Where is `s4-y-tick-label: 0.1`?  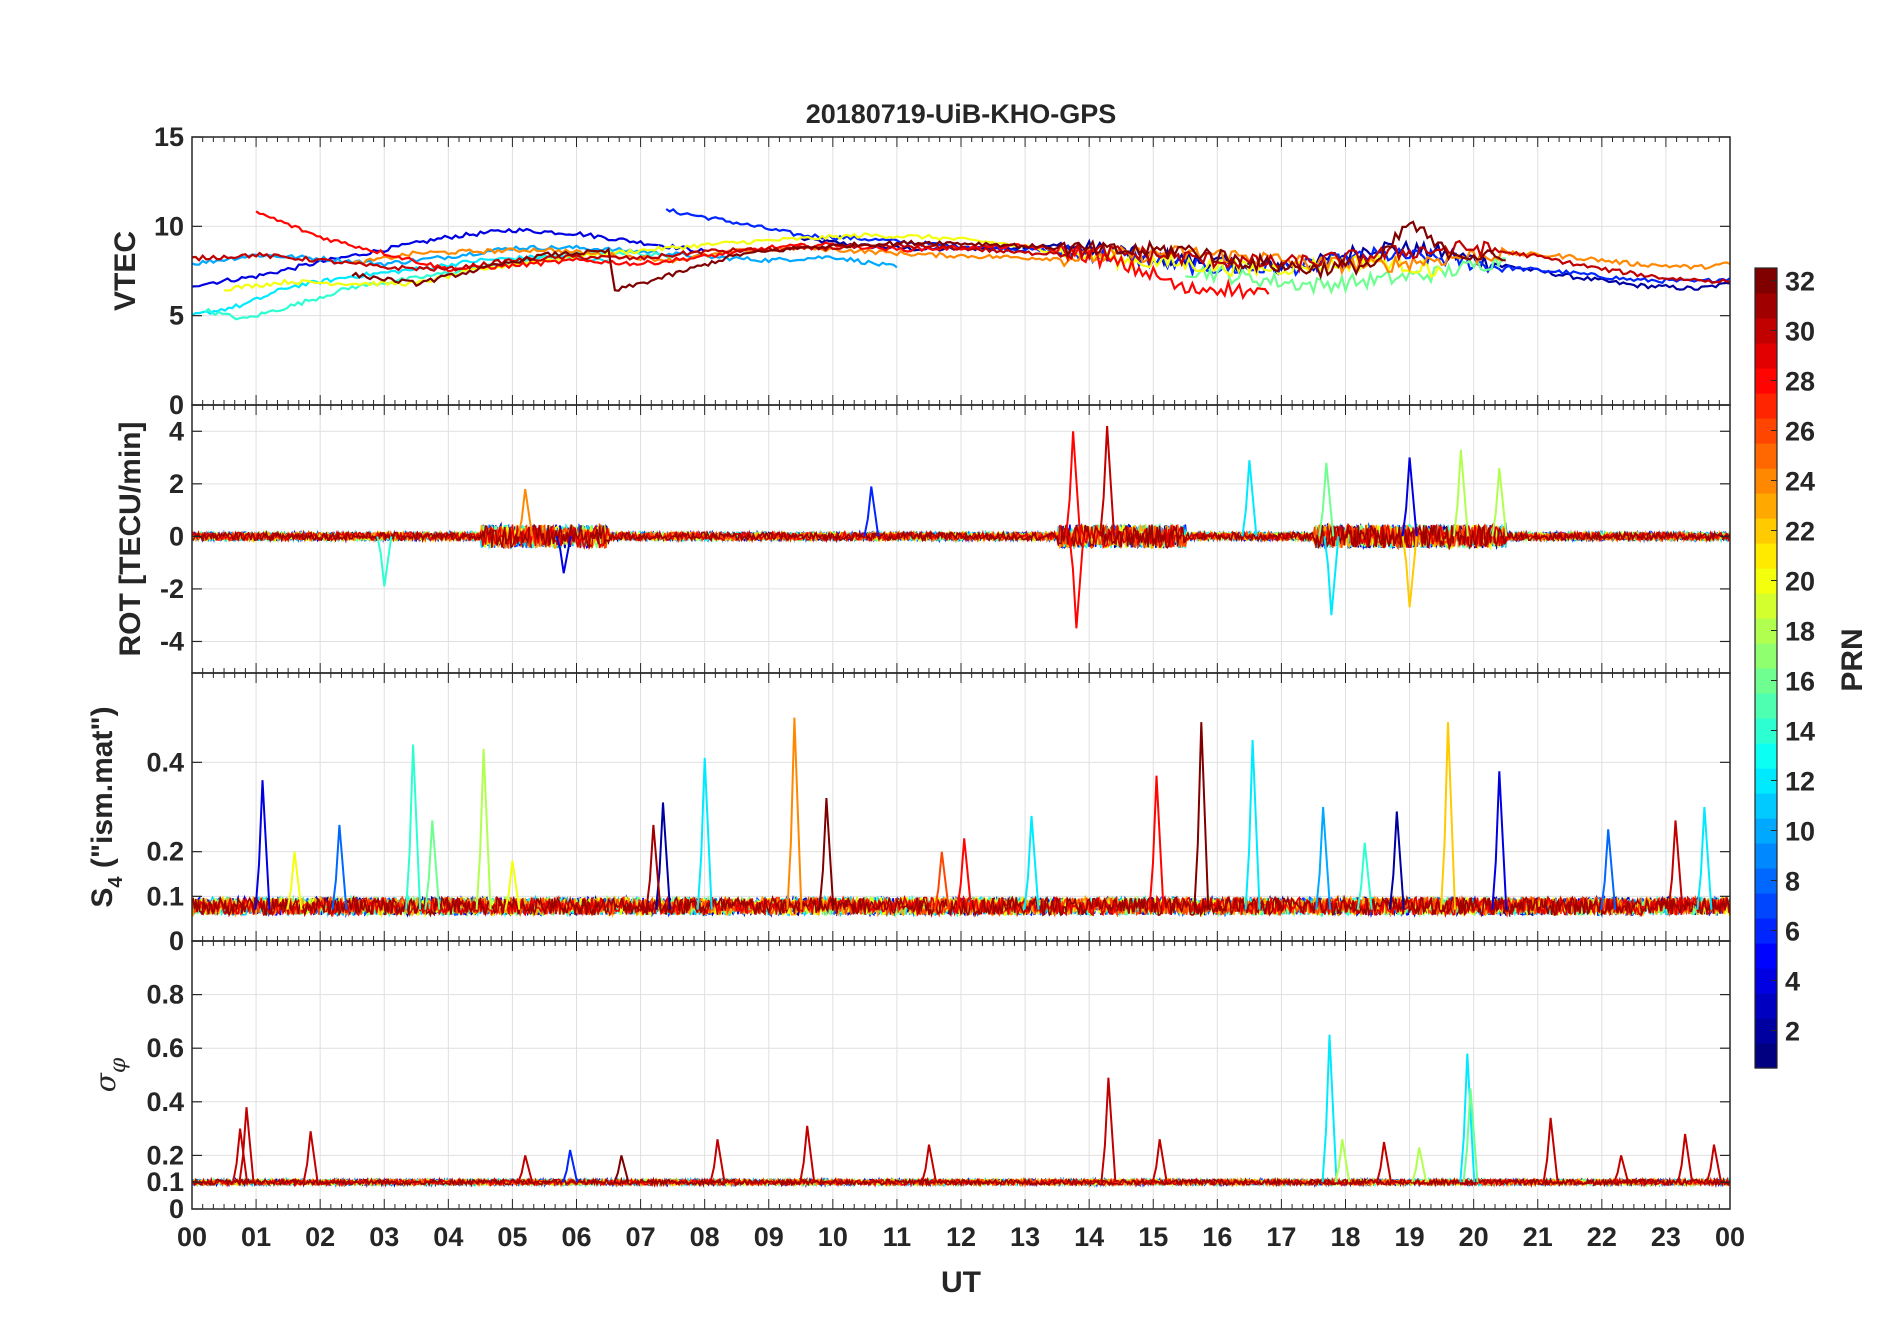 s4-y-tick-label: 0.1 is located at coordinates (165, 896).